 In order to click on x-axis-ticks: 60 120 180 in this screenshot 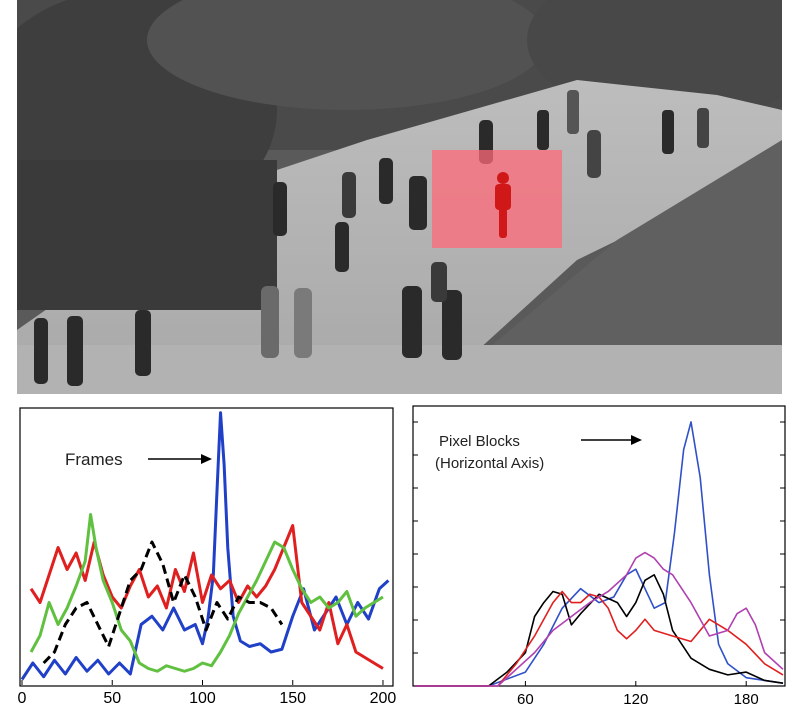, I will do `click(638, 693)`.